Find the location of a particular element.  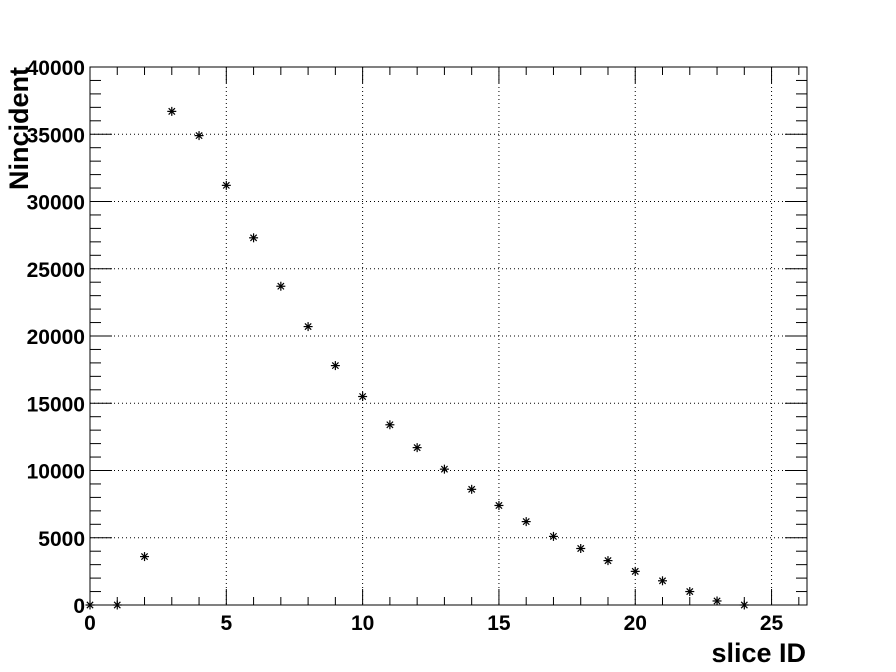

x-axis-title: slice ID is located at coordinates (758, 653).